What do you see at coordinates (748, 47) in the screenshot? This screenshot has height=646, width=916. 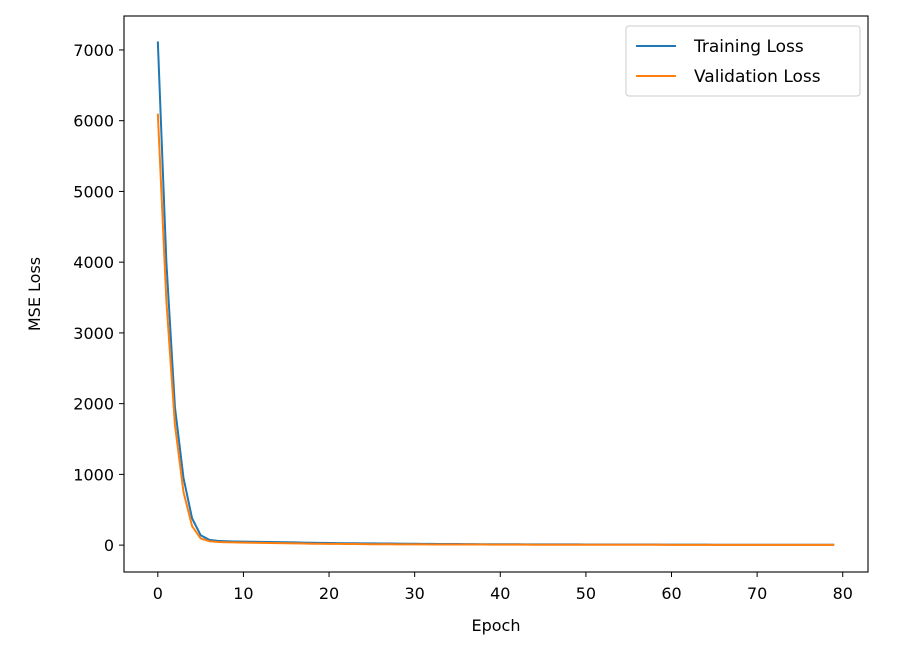 I see `legend-label-training-loss: Training Loss` at bounding box center [748, 47].